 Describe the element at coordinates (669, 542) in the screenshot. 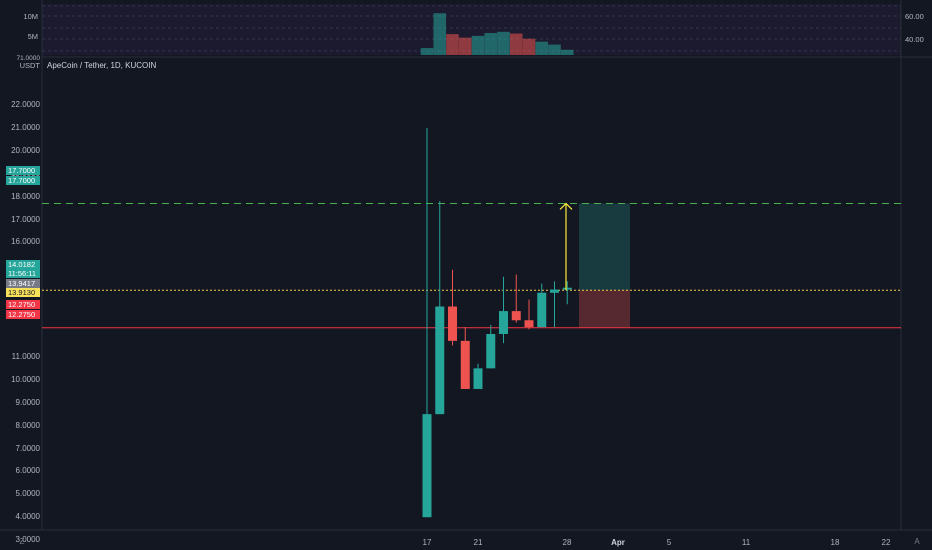

I see `time-tick-label: 5` at that location.